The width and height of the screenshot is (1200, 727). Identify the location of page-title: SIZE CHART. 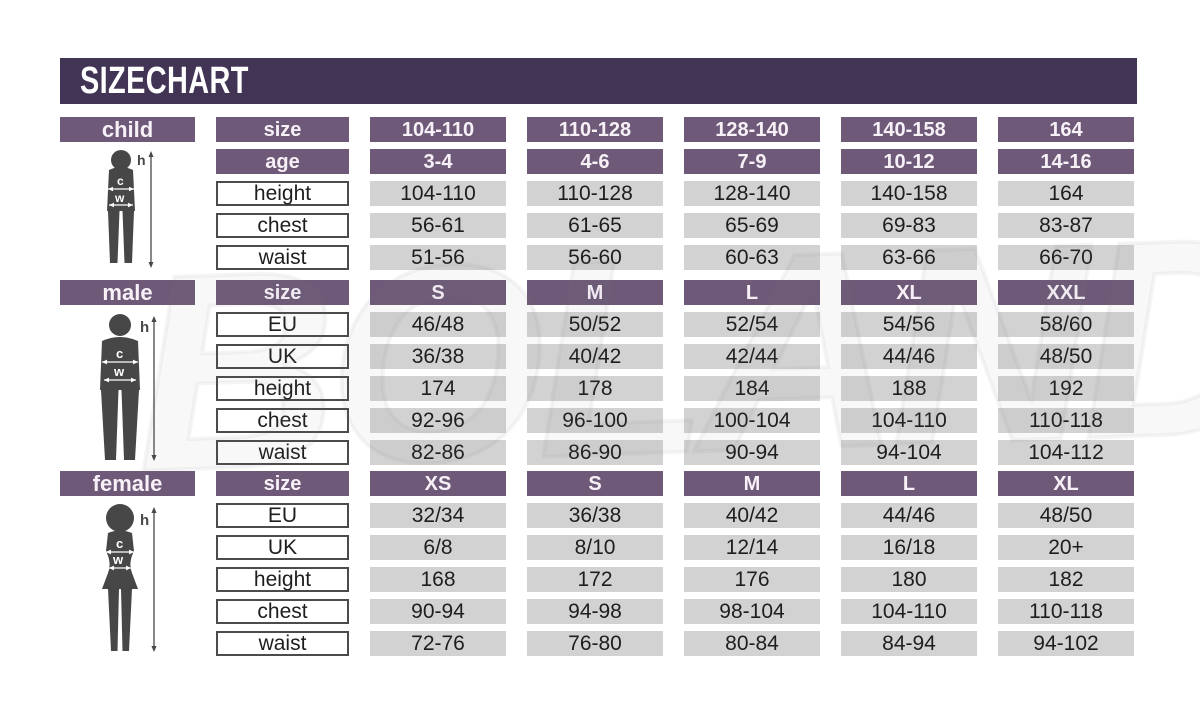
(164, 81).